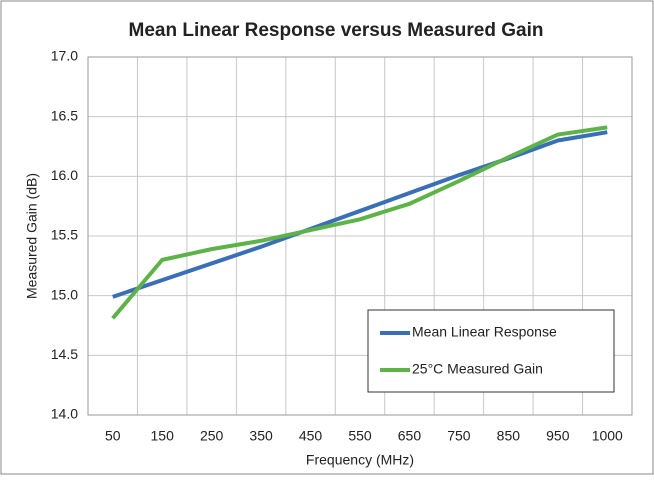 Image resolution: width=654 pixels, height=480 pixels. What do you see at coordinates (360, 460) in the screenshot?
I see `x-axis-label: Frequency (MHz)` at bounding box center [360, 460].